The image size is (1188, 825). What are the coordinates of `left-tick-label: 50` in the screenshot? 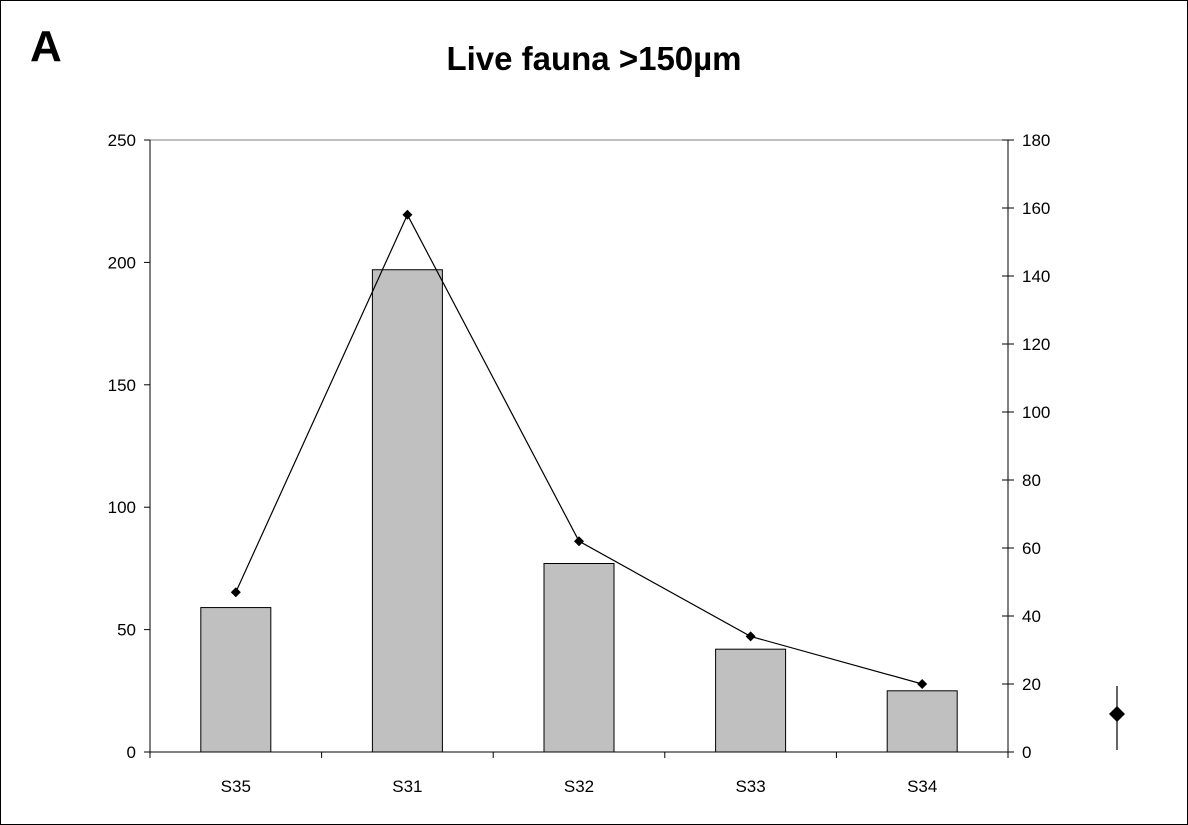 It's located at (126, 630).